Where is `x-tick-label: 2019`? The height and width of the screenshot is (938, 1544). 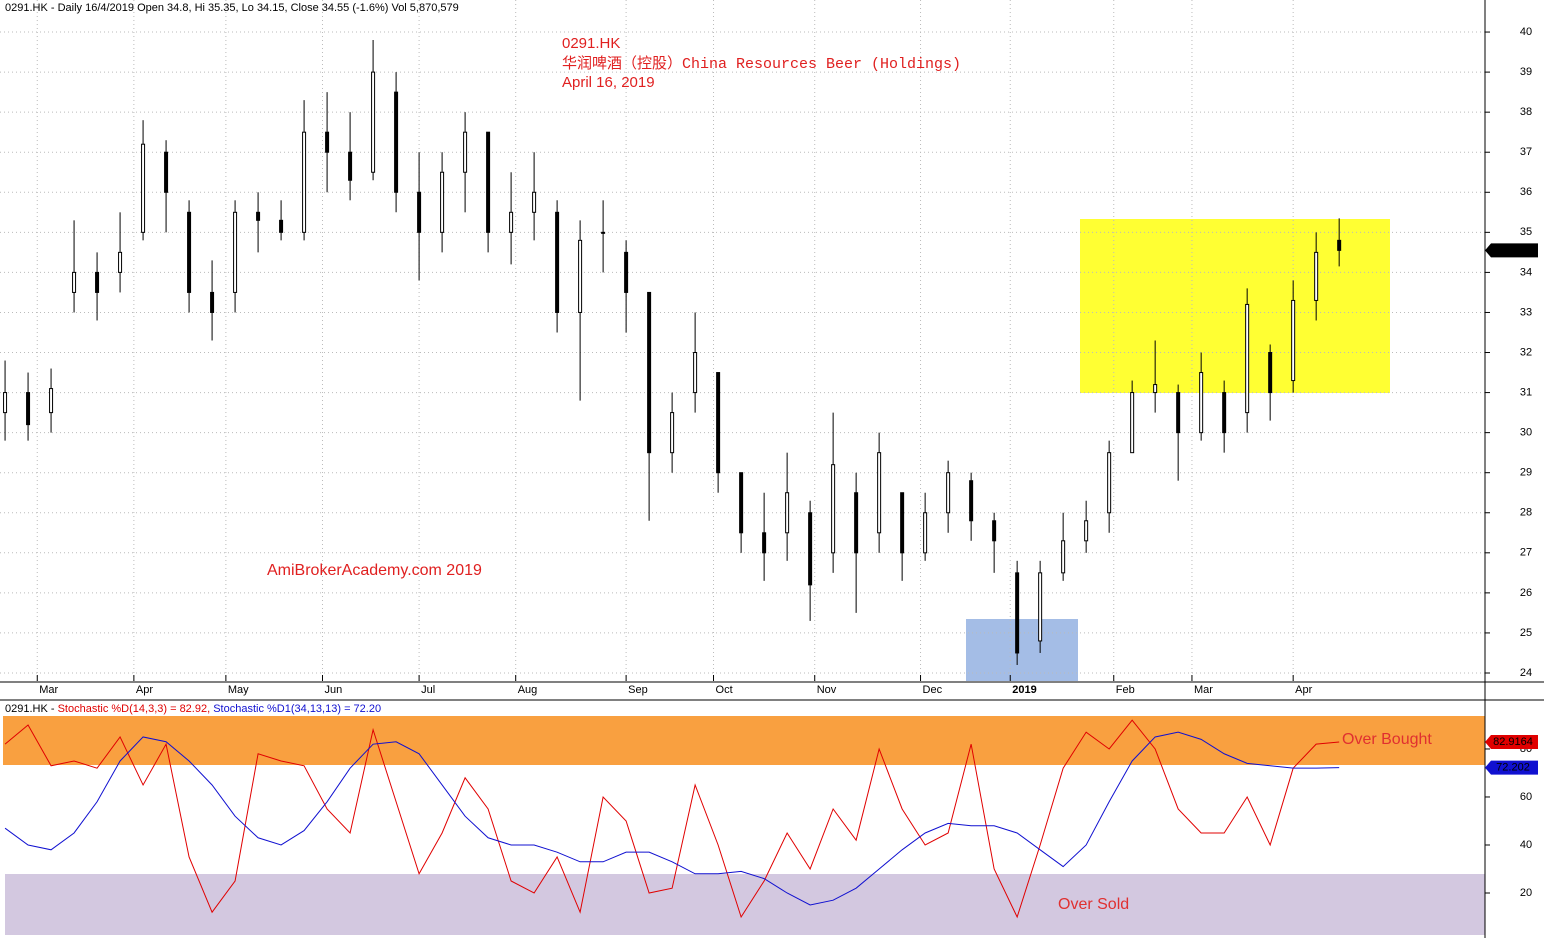 x-tick-label: 2019 is located at coordinates (1024, 690).